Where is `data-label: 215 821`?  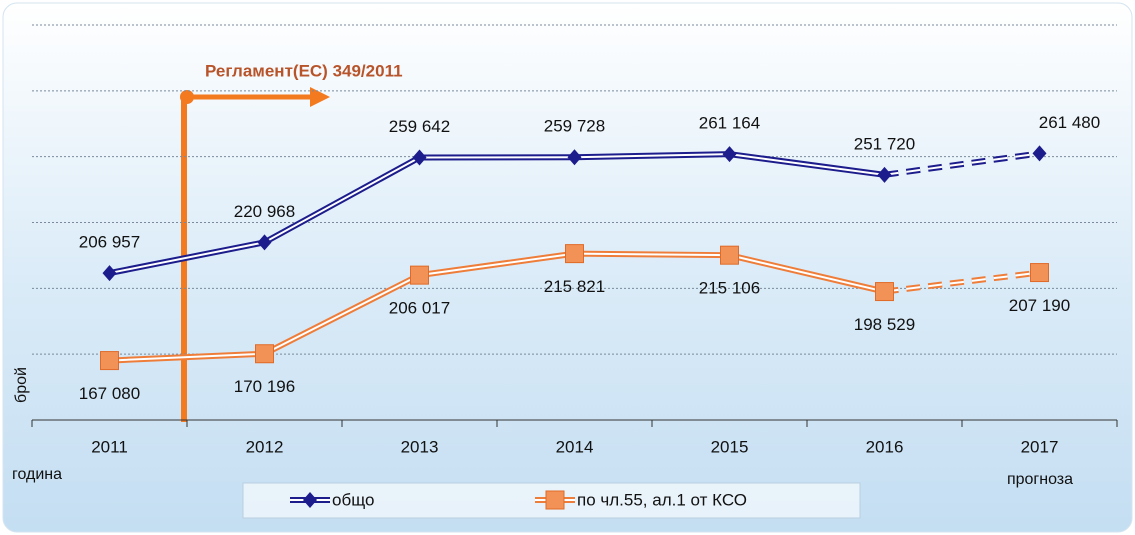 data-label: 215 821 is located at coordinates (574, 286).